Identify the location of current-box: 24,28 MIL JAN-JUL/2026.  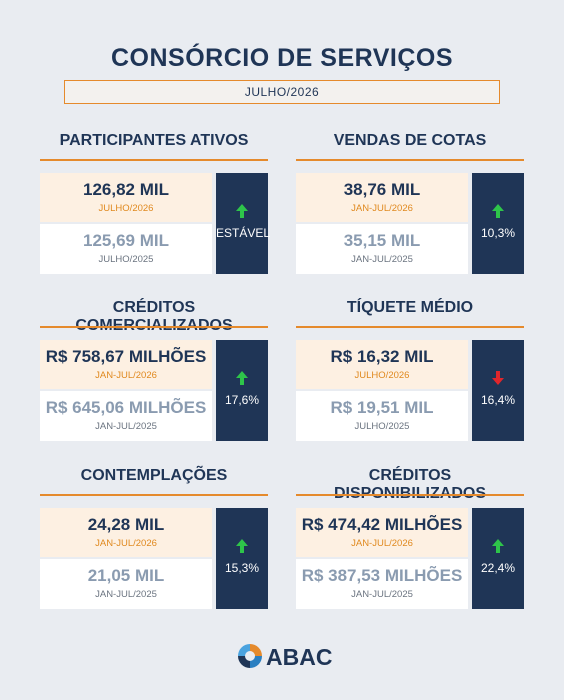
(126, 532).